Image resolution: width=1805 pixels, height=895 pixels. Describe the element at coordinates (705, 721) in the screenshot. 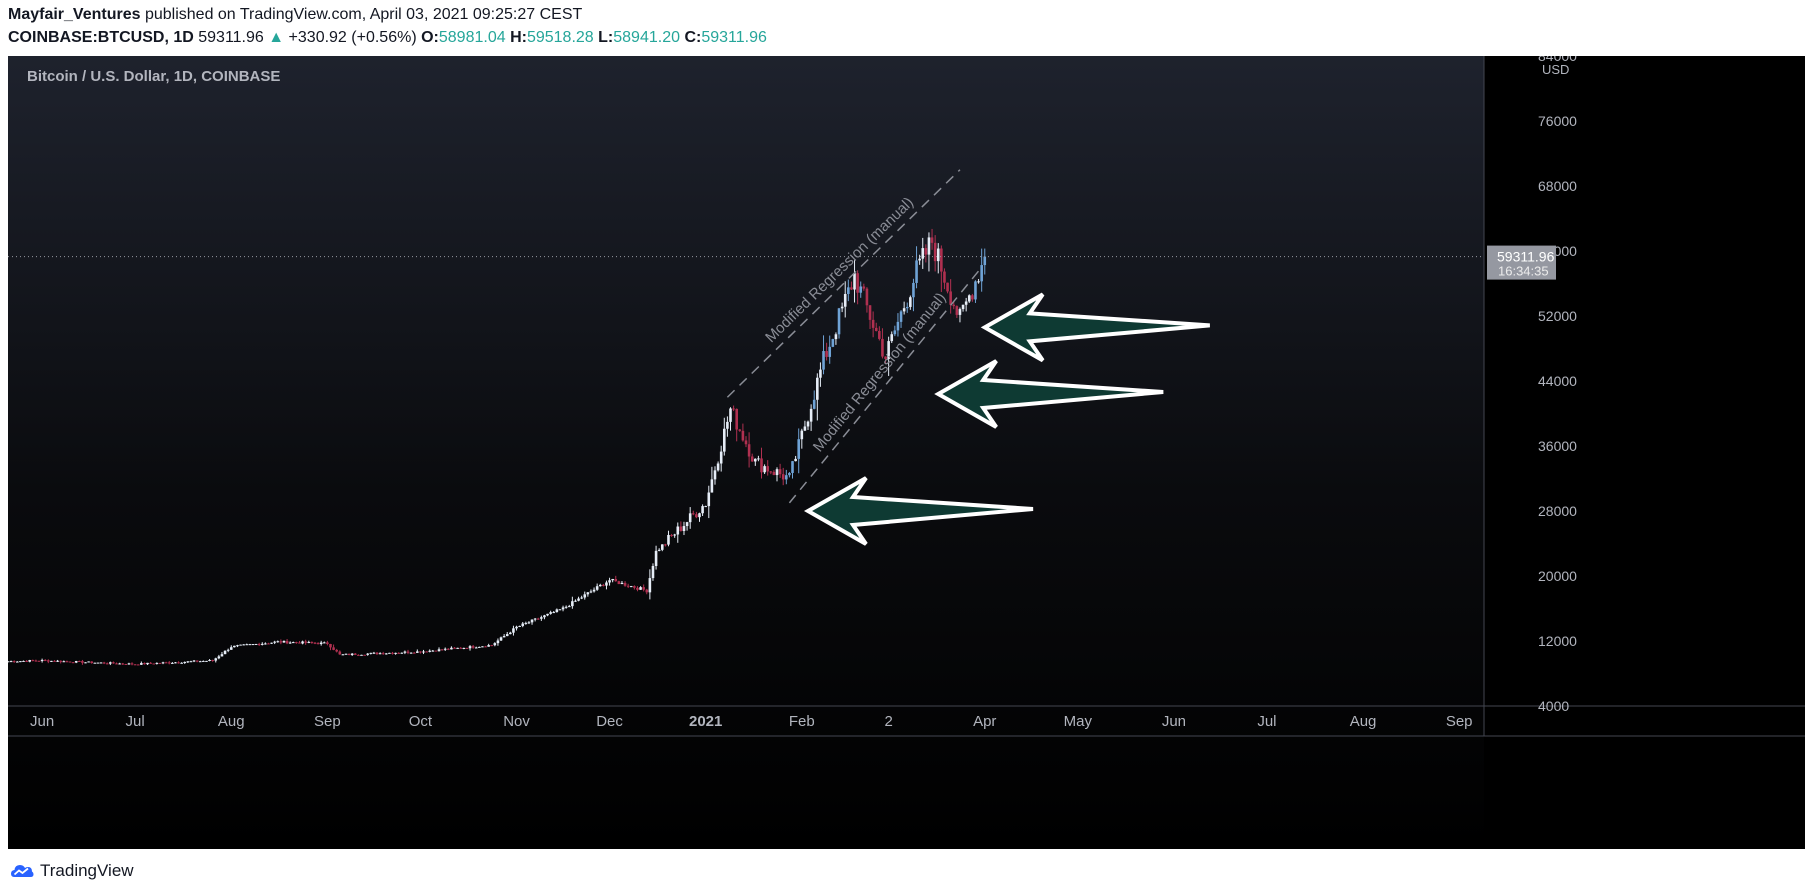

I see `x-tick-label: 2021` at that location.